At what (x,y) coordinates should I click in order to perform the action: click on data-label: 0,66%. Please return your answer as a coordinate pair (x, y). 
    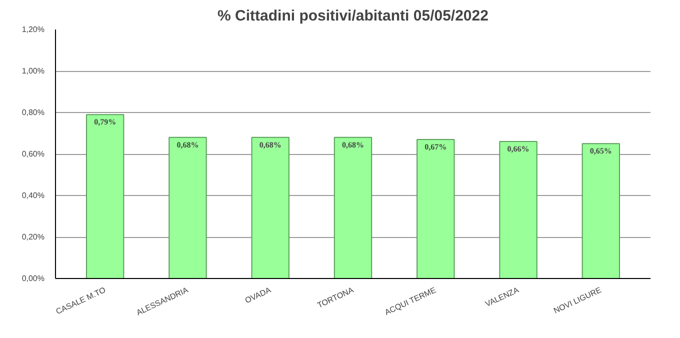
    Looking at the image, I should click on (518, 149).